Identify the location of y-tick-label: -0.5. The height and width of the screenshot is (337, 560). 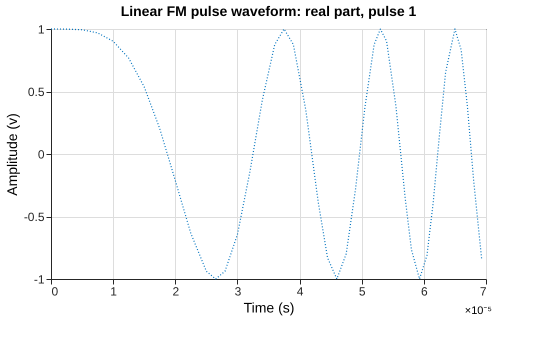
(34, 217).